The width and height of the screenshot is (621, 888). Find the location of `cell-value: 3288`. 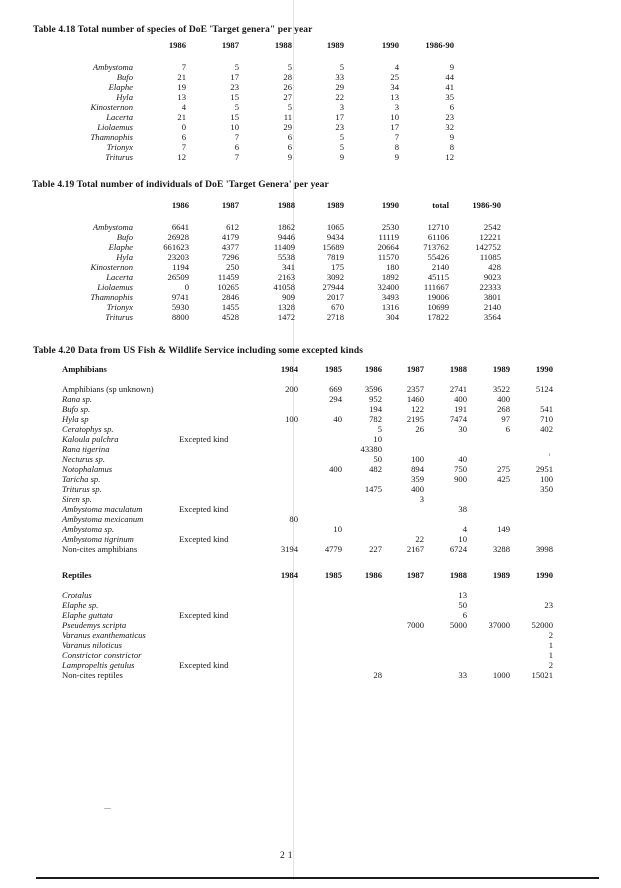

cell-value: 3288 is located at coordinates (501, 549).